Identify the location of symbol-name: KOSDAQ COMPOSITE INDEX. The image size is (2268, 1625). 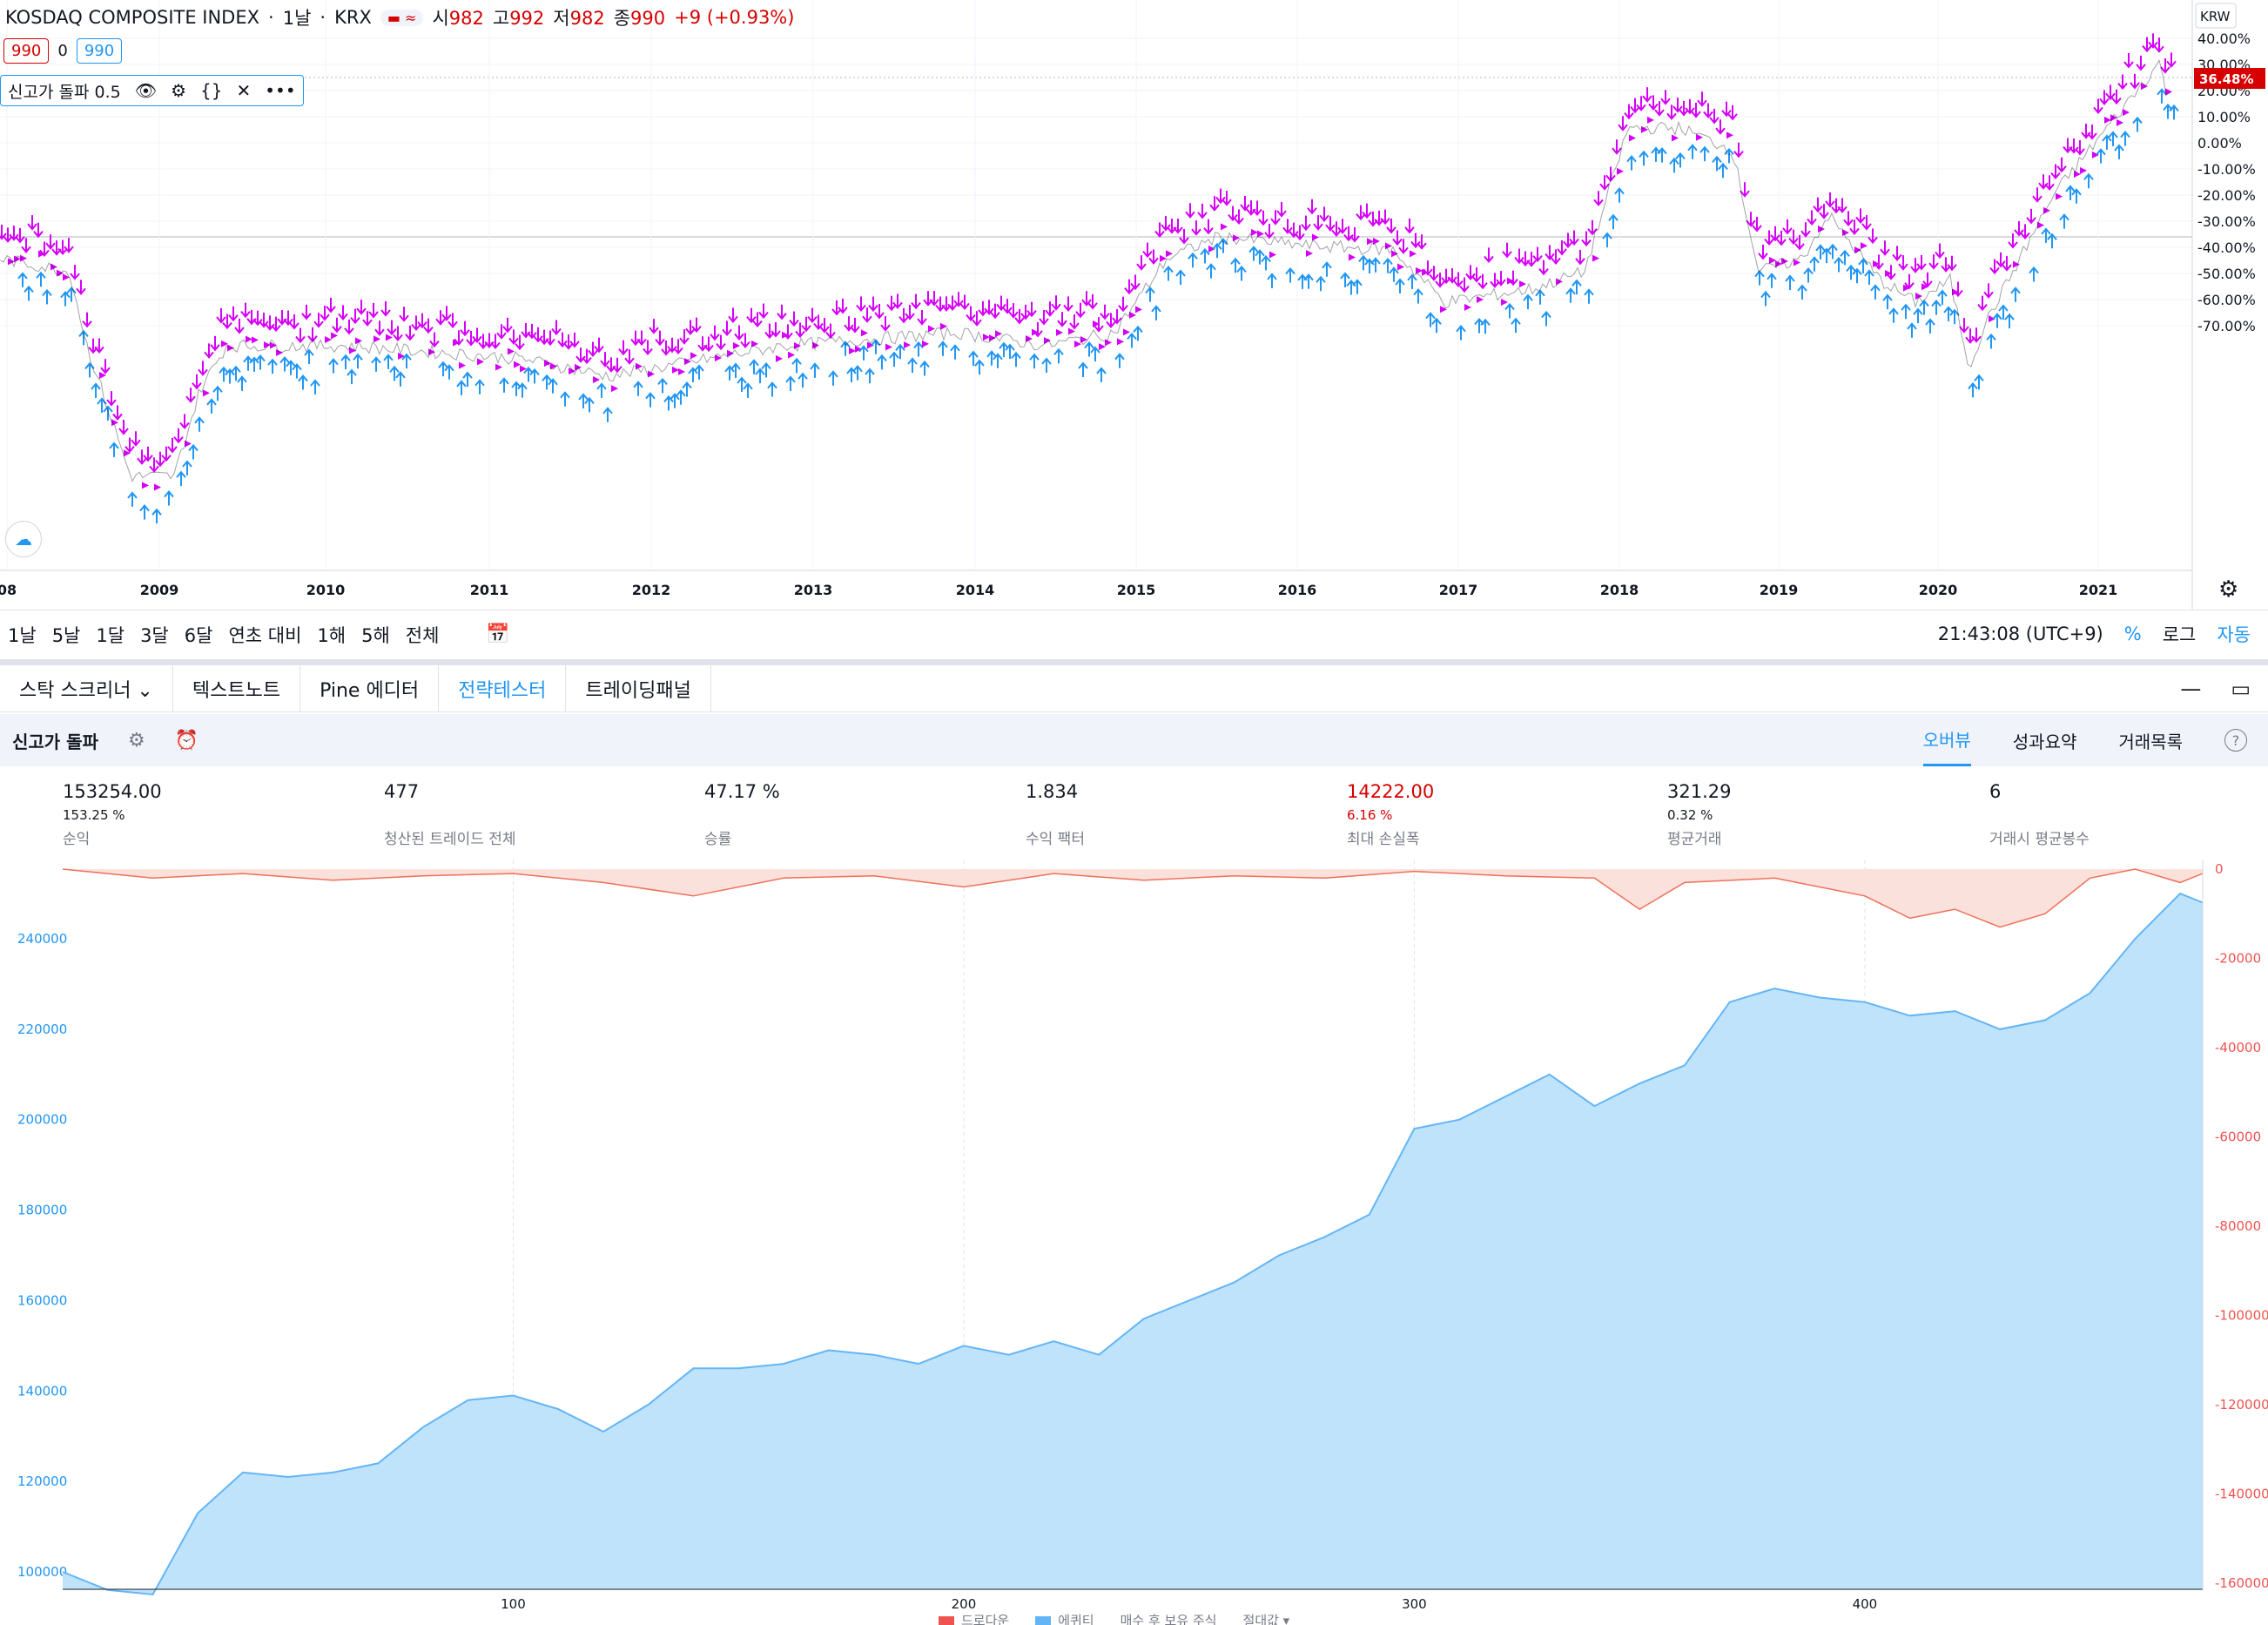
(132, 17).